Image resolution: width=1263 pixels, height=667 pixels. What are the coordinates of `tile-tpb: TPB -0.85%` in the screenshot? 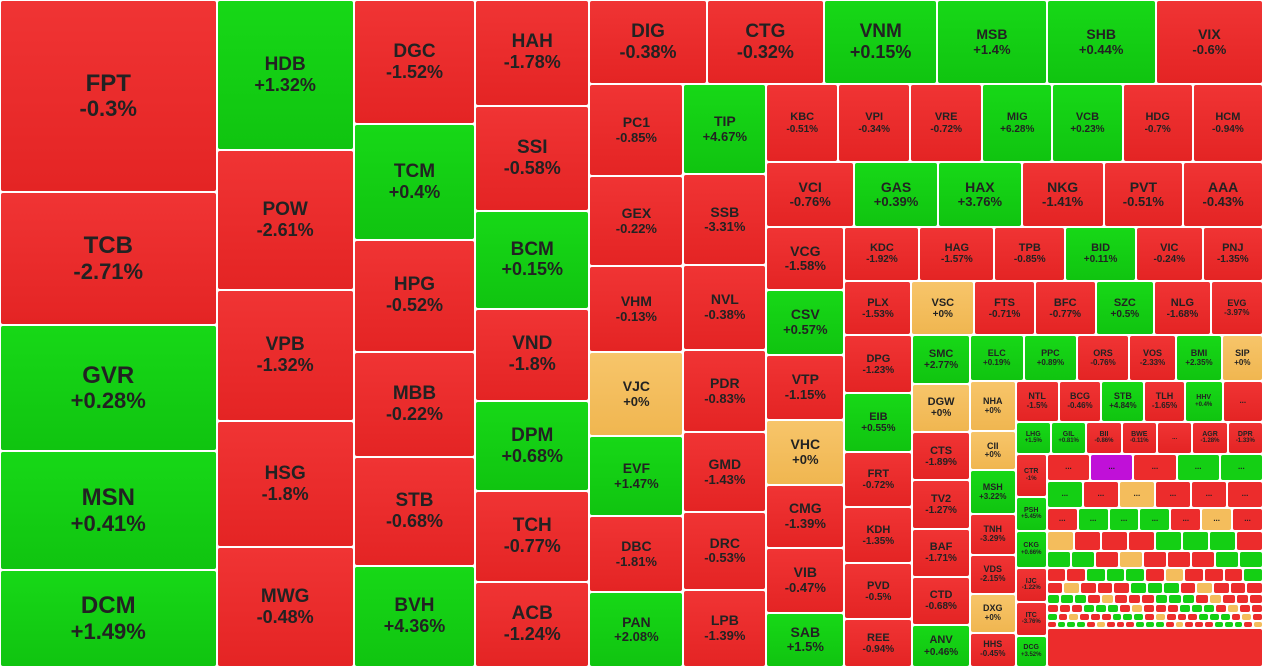 It's located at (1030, 254).